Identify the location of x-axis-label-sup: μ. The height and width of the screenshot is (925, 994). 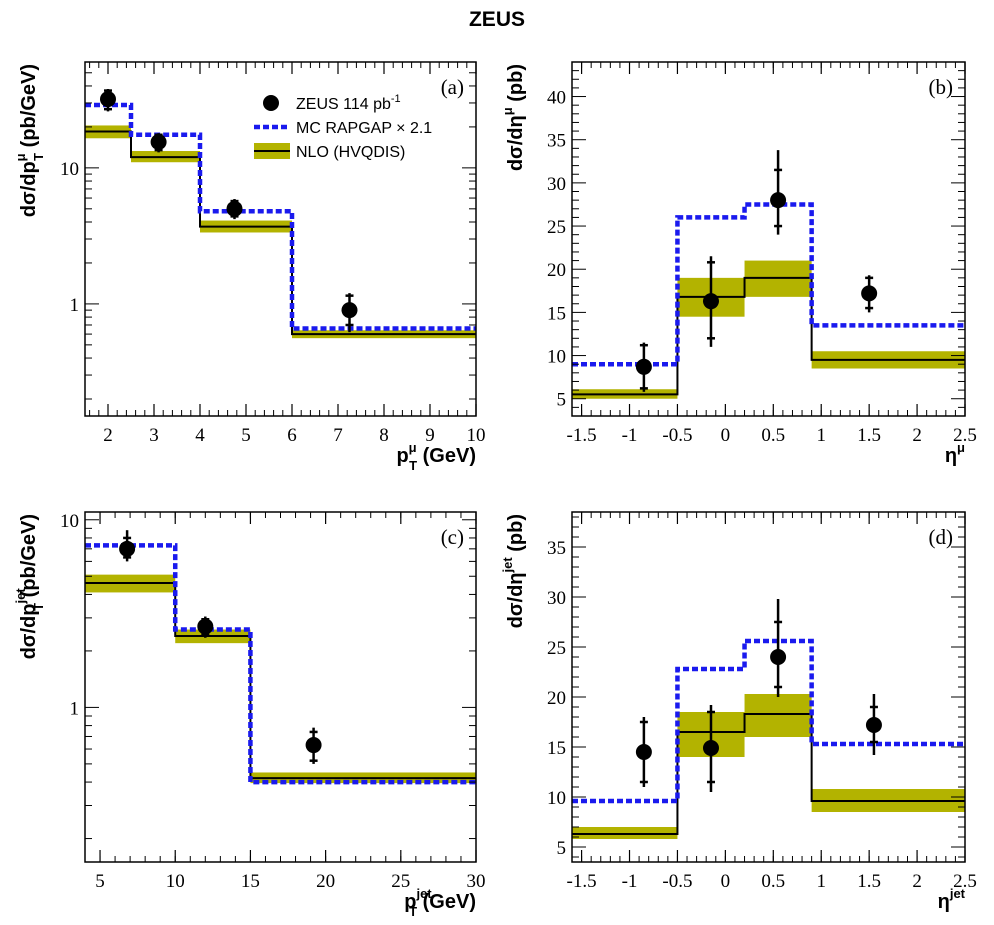
(961, 447).